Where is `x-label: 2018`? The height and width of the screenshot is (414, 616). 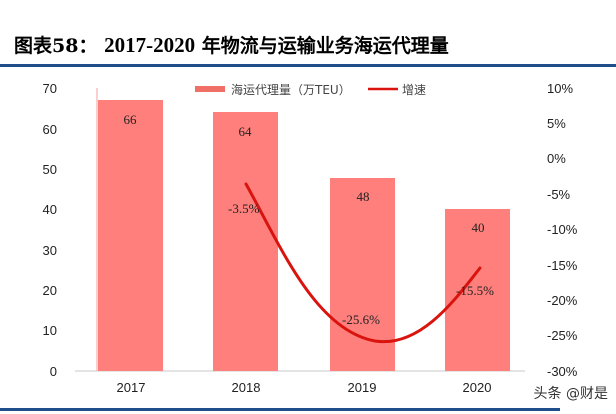
x-label: 2018 is located at coordinates (246, 387).